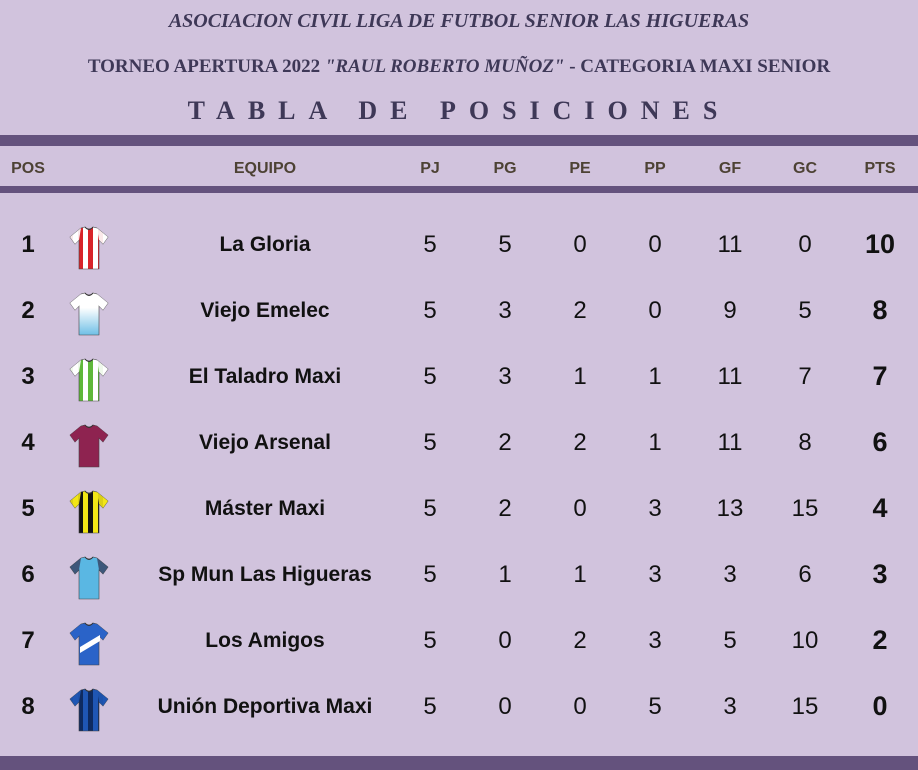 The image size is (918, 770). I want to click on cell-gc: 8, so click(805, 442).